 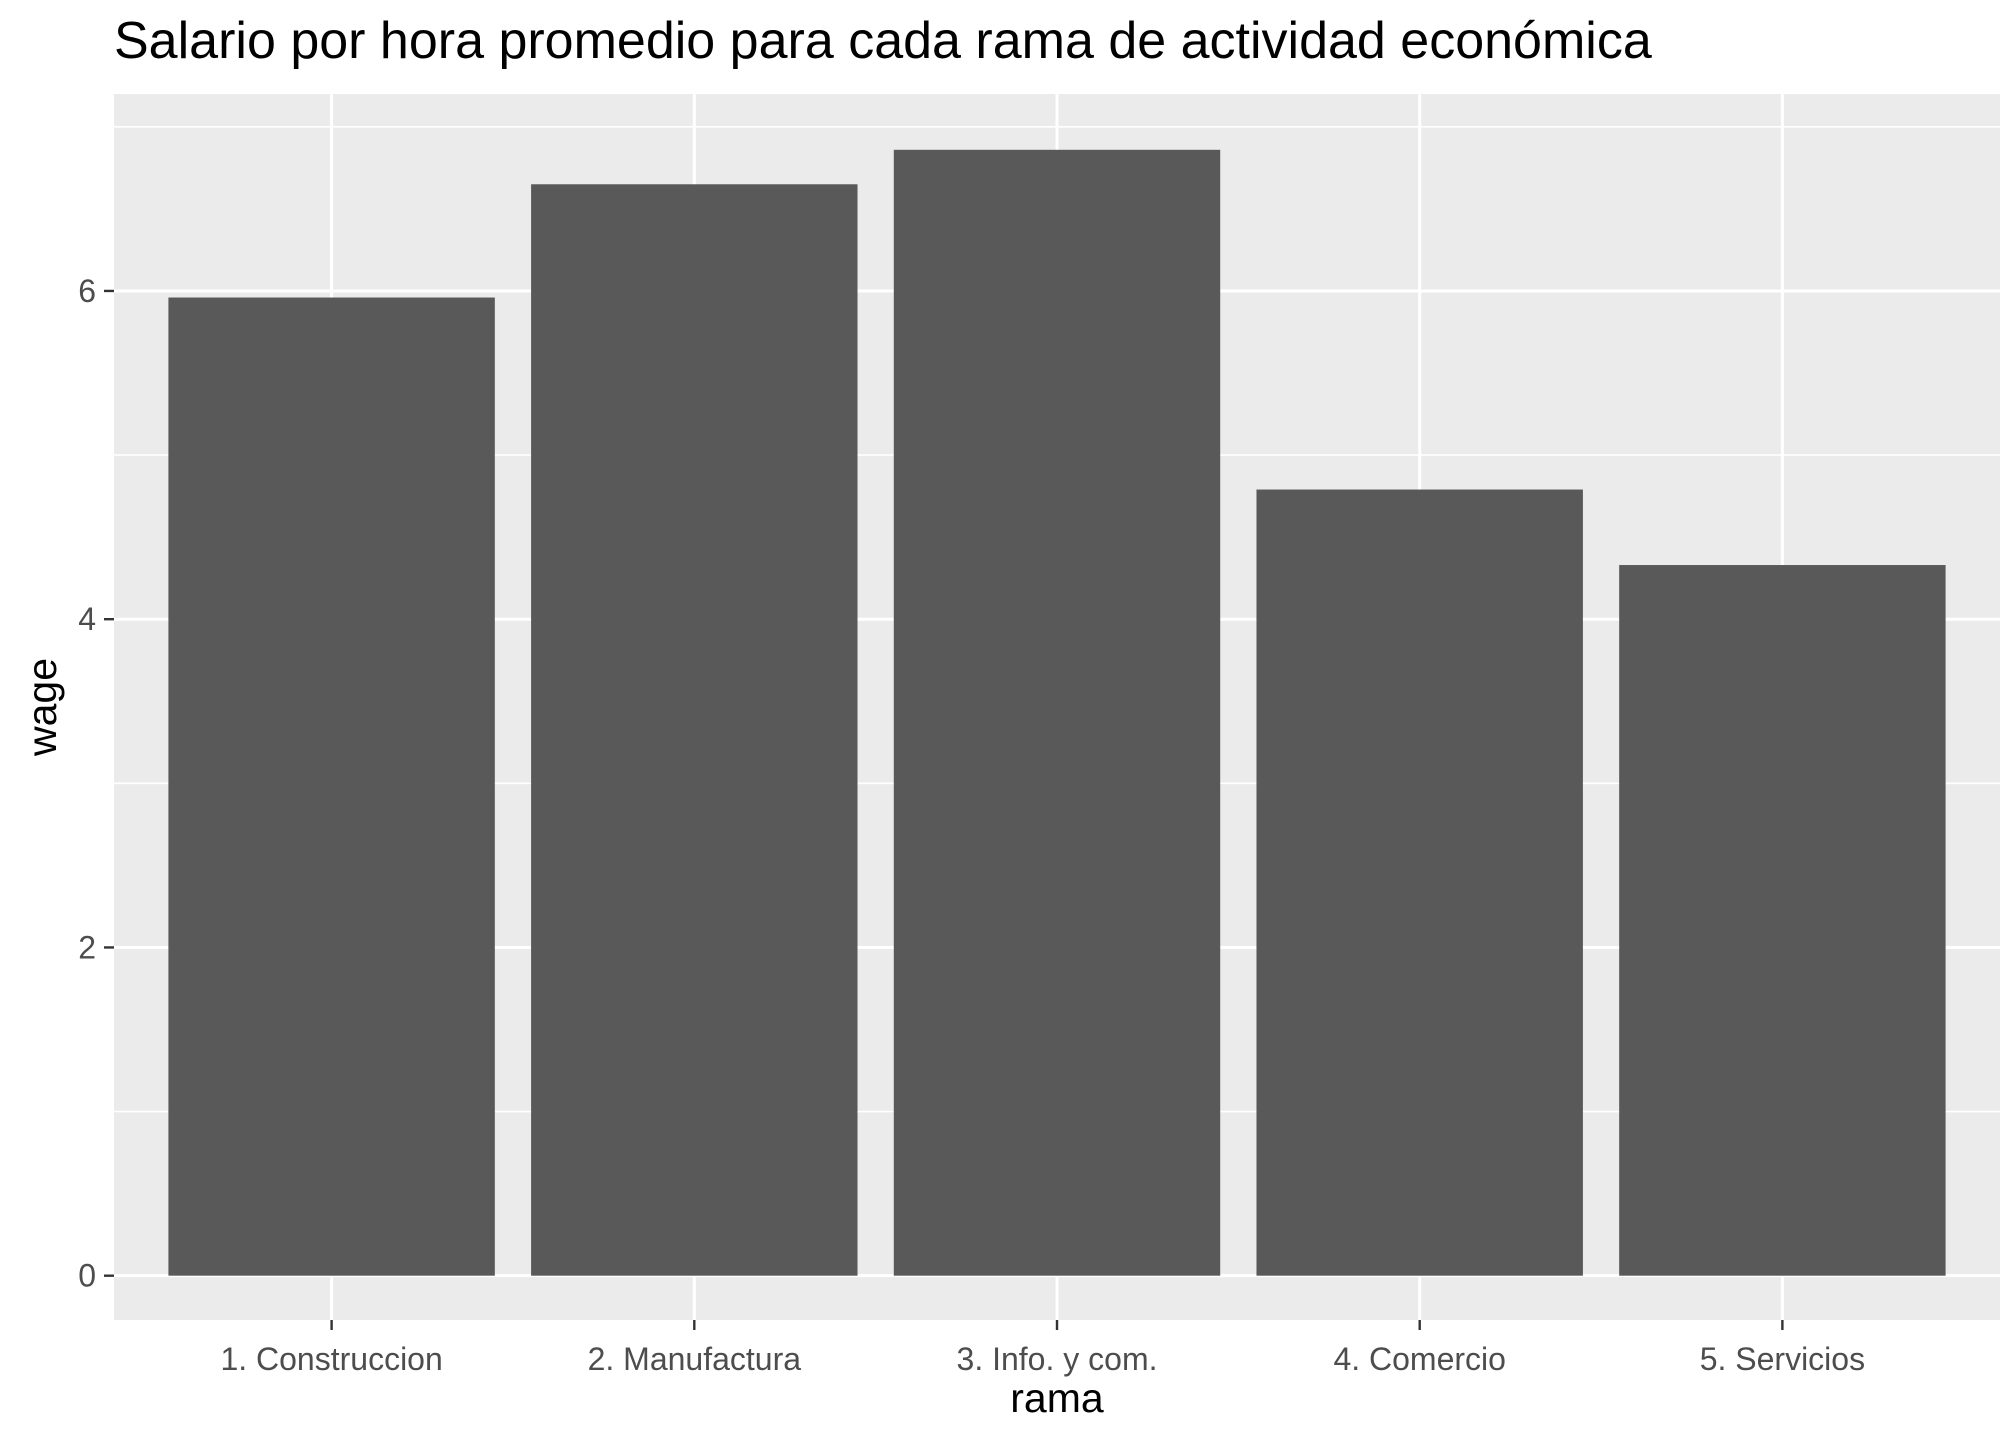 What do you see at coordinates (331, 1359) in the screenshot?
I see `x-tick-label: 1. Construccion` at bounding box center [331, 1359].